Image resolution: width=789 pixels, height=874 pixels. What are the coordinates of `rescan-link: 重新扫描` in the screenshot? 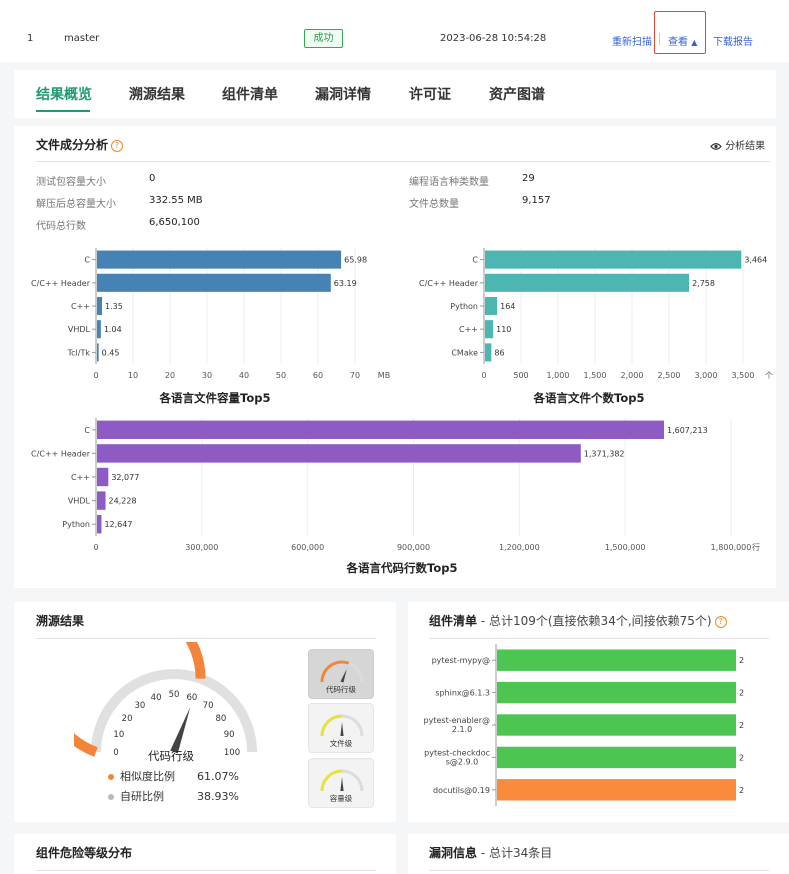 It's located at (632, 42).